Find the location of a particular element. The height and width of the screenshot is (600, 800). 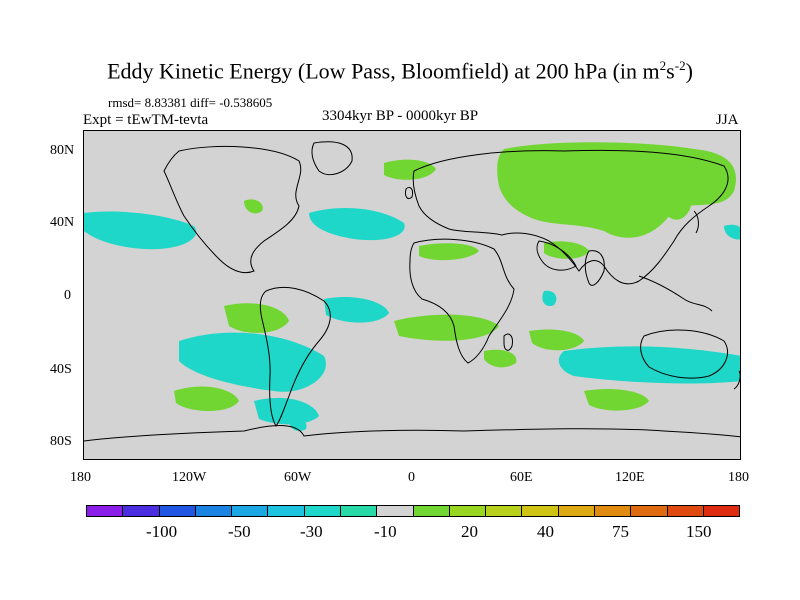

period-label: 3304kyr BP - 0000kyr BP is located at coordinates (400, 116).